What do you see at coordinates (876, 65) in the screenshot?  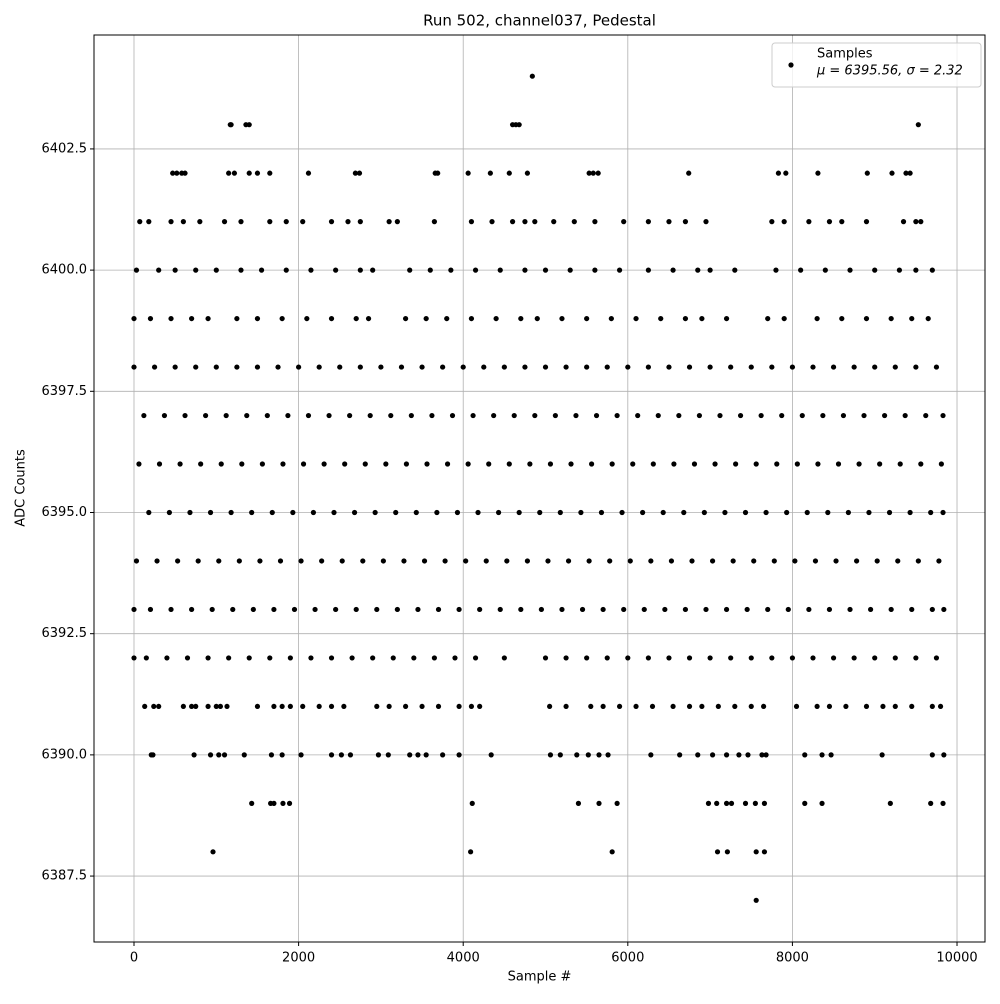 I see `legend: Samples μ = 6395.56, σ = 2.32` at bounding box center [876, 65].